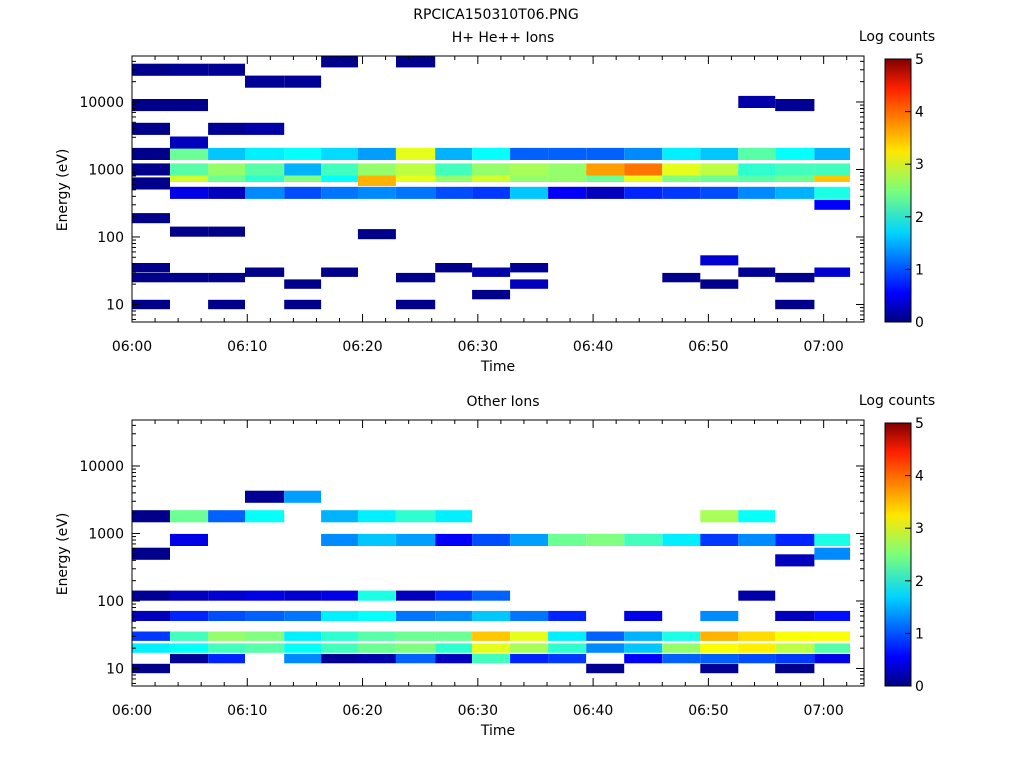  Describe the element at coordinates (919, 323) in the screenshot. I see `colorbar-tick-label: 0` at that location.